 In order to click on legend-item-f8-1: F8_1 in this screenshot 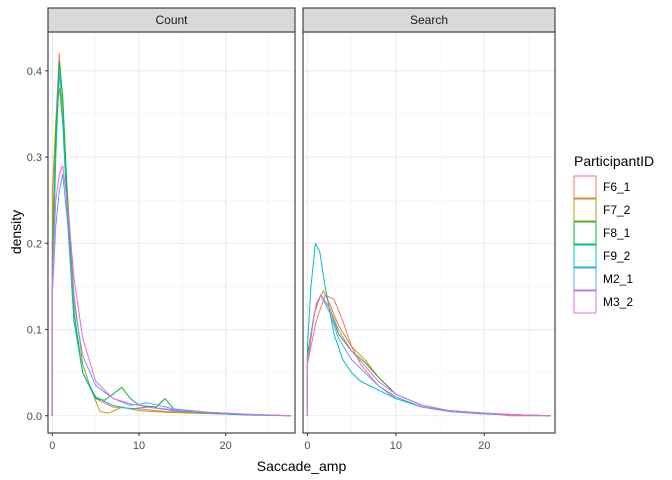, I will do `click(602, 233)`.